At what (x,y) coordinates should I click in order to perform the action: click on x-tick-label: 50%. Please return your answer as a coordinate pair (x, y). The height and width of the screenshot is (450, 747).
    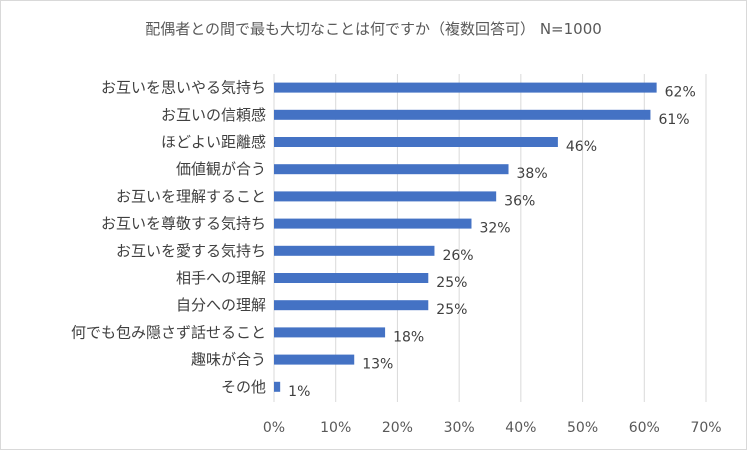
    Looking at the image, I should click on (582, 428).